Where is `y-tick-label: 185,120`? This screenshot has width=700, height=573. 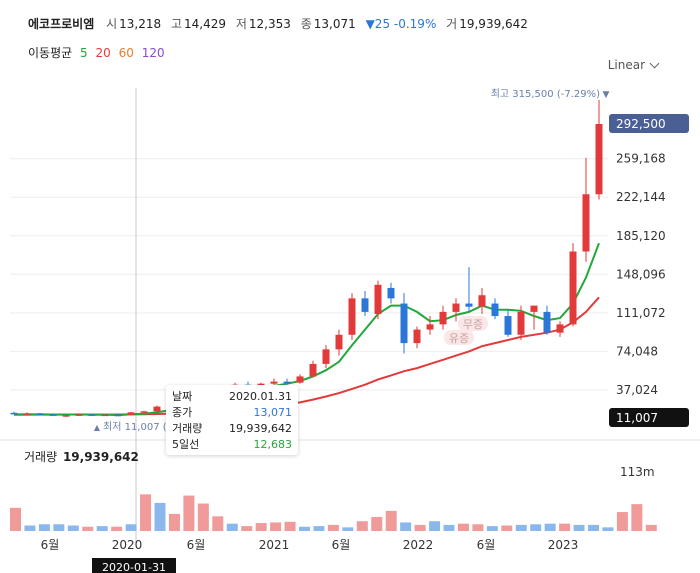
y-tick-label: 185,120 is located at coordinates (641, 236).